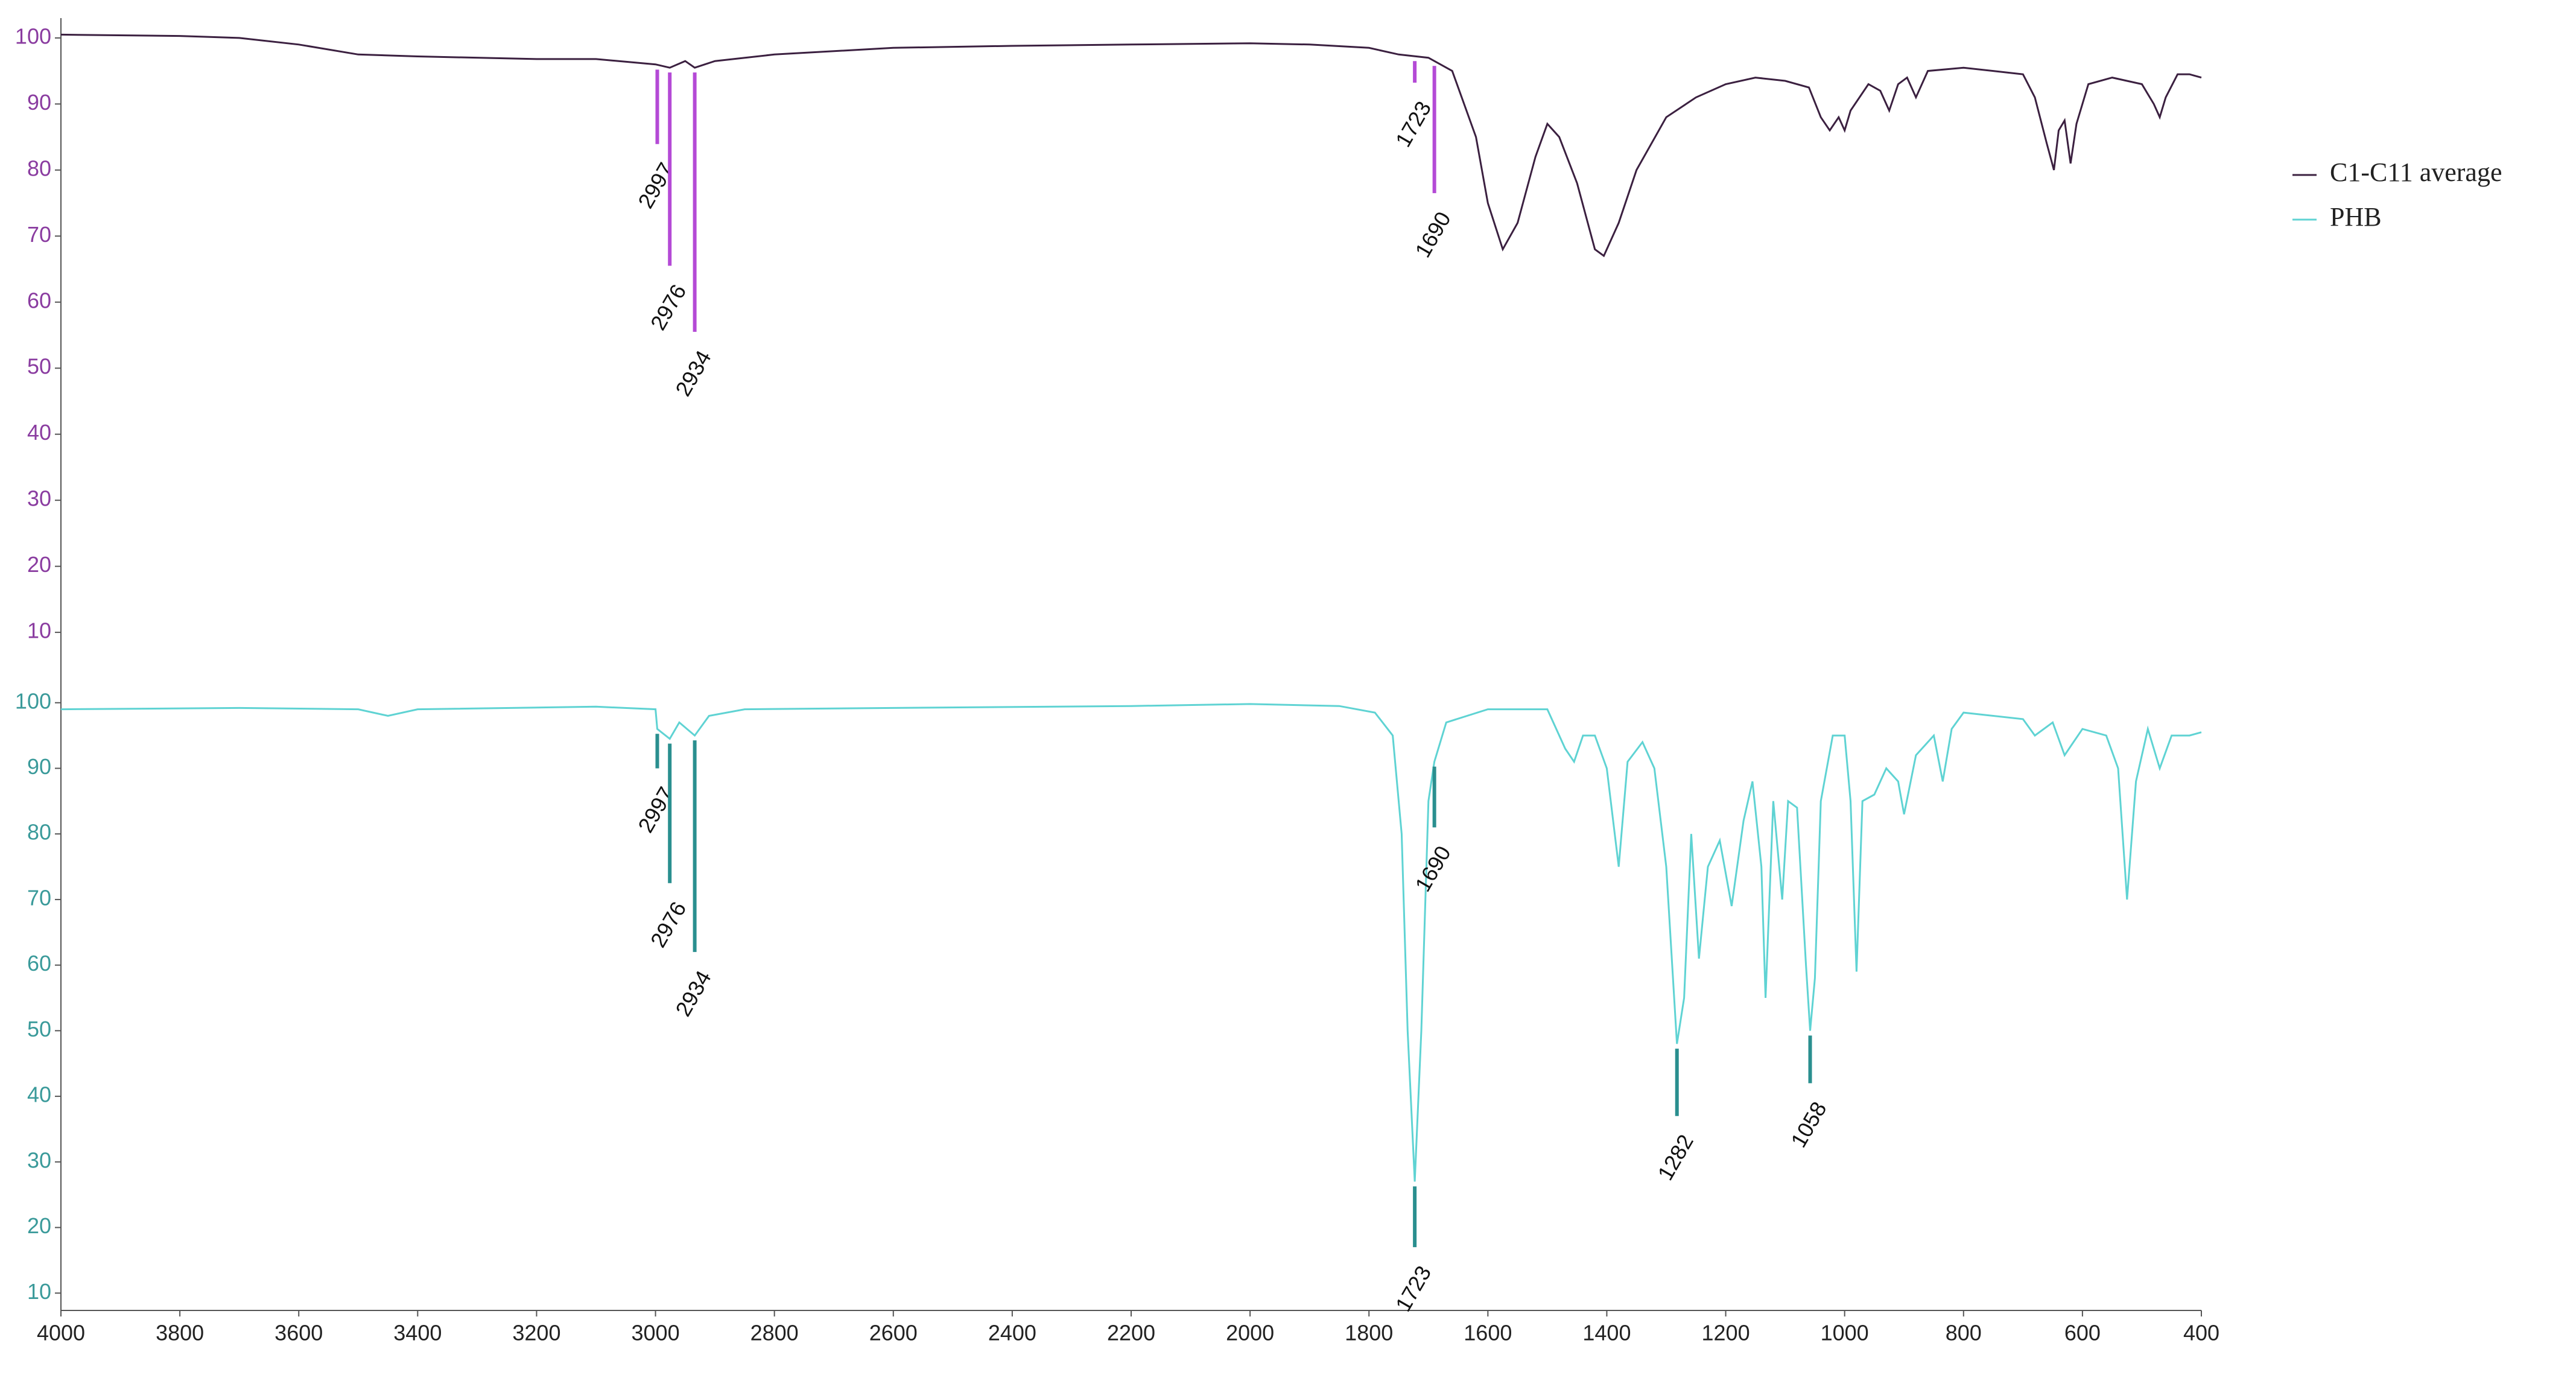 This screenshot has height=1375, width=2576. Describe the element at coordinates (893, 1333) in the screenshot. I see `x-tick-label: 2600` at that location.